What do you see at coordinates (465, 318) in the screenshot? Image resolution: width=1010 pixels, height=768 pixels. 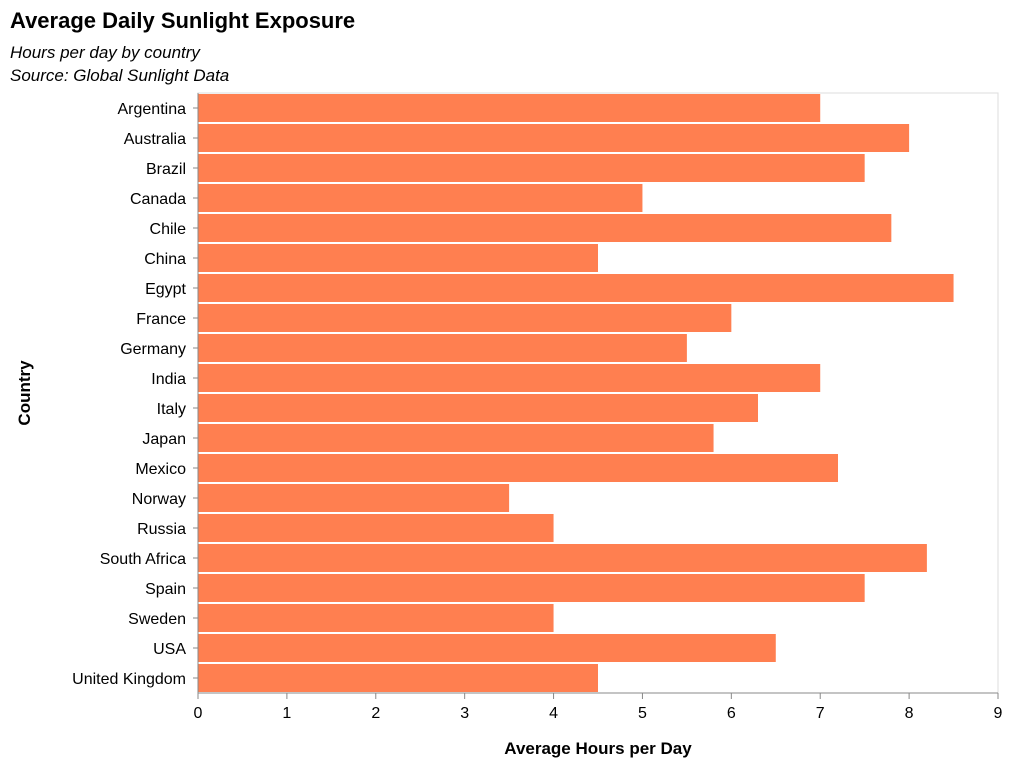 I see `bar-france` at bounding box center [465, 318].